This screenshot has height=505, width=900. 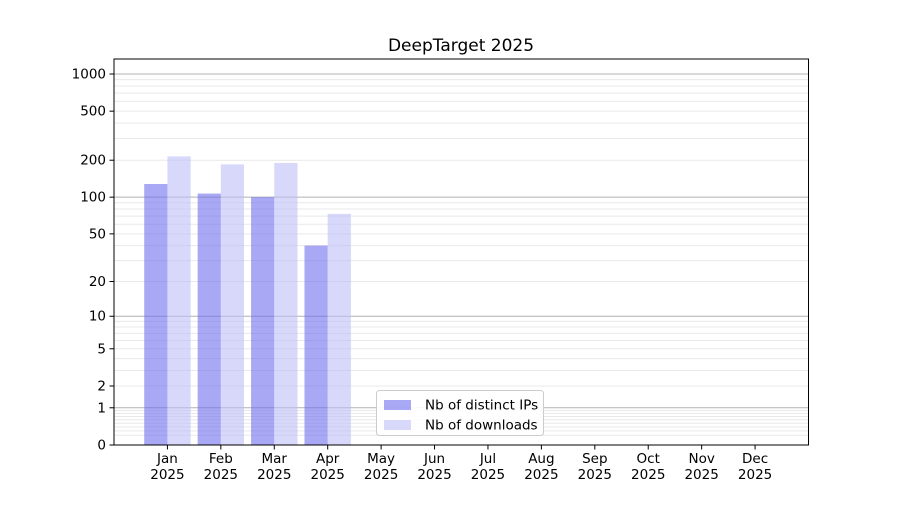 I want to click on legend-swatch-distinct-ips, so click(x=397, y=405).